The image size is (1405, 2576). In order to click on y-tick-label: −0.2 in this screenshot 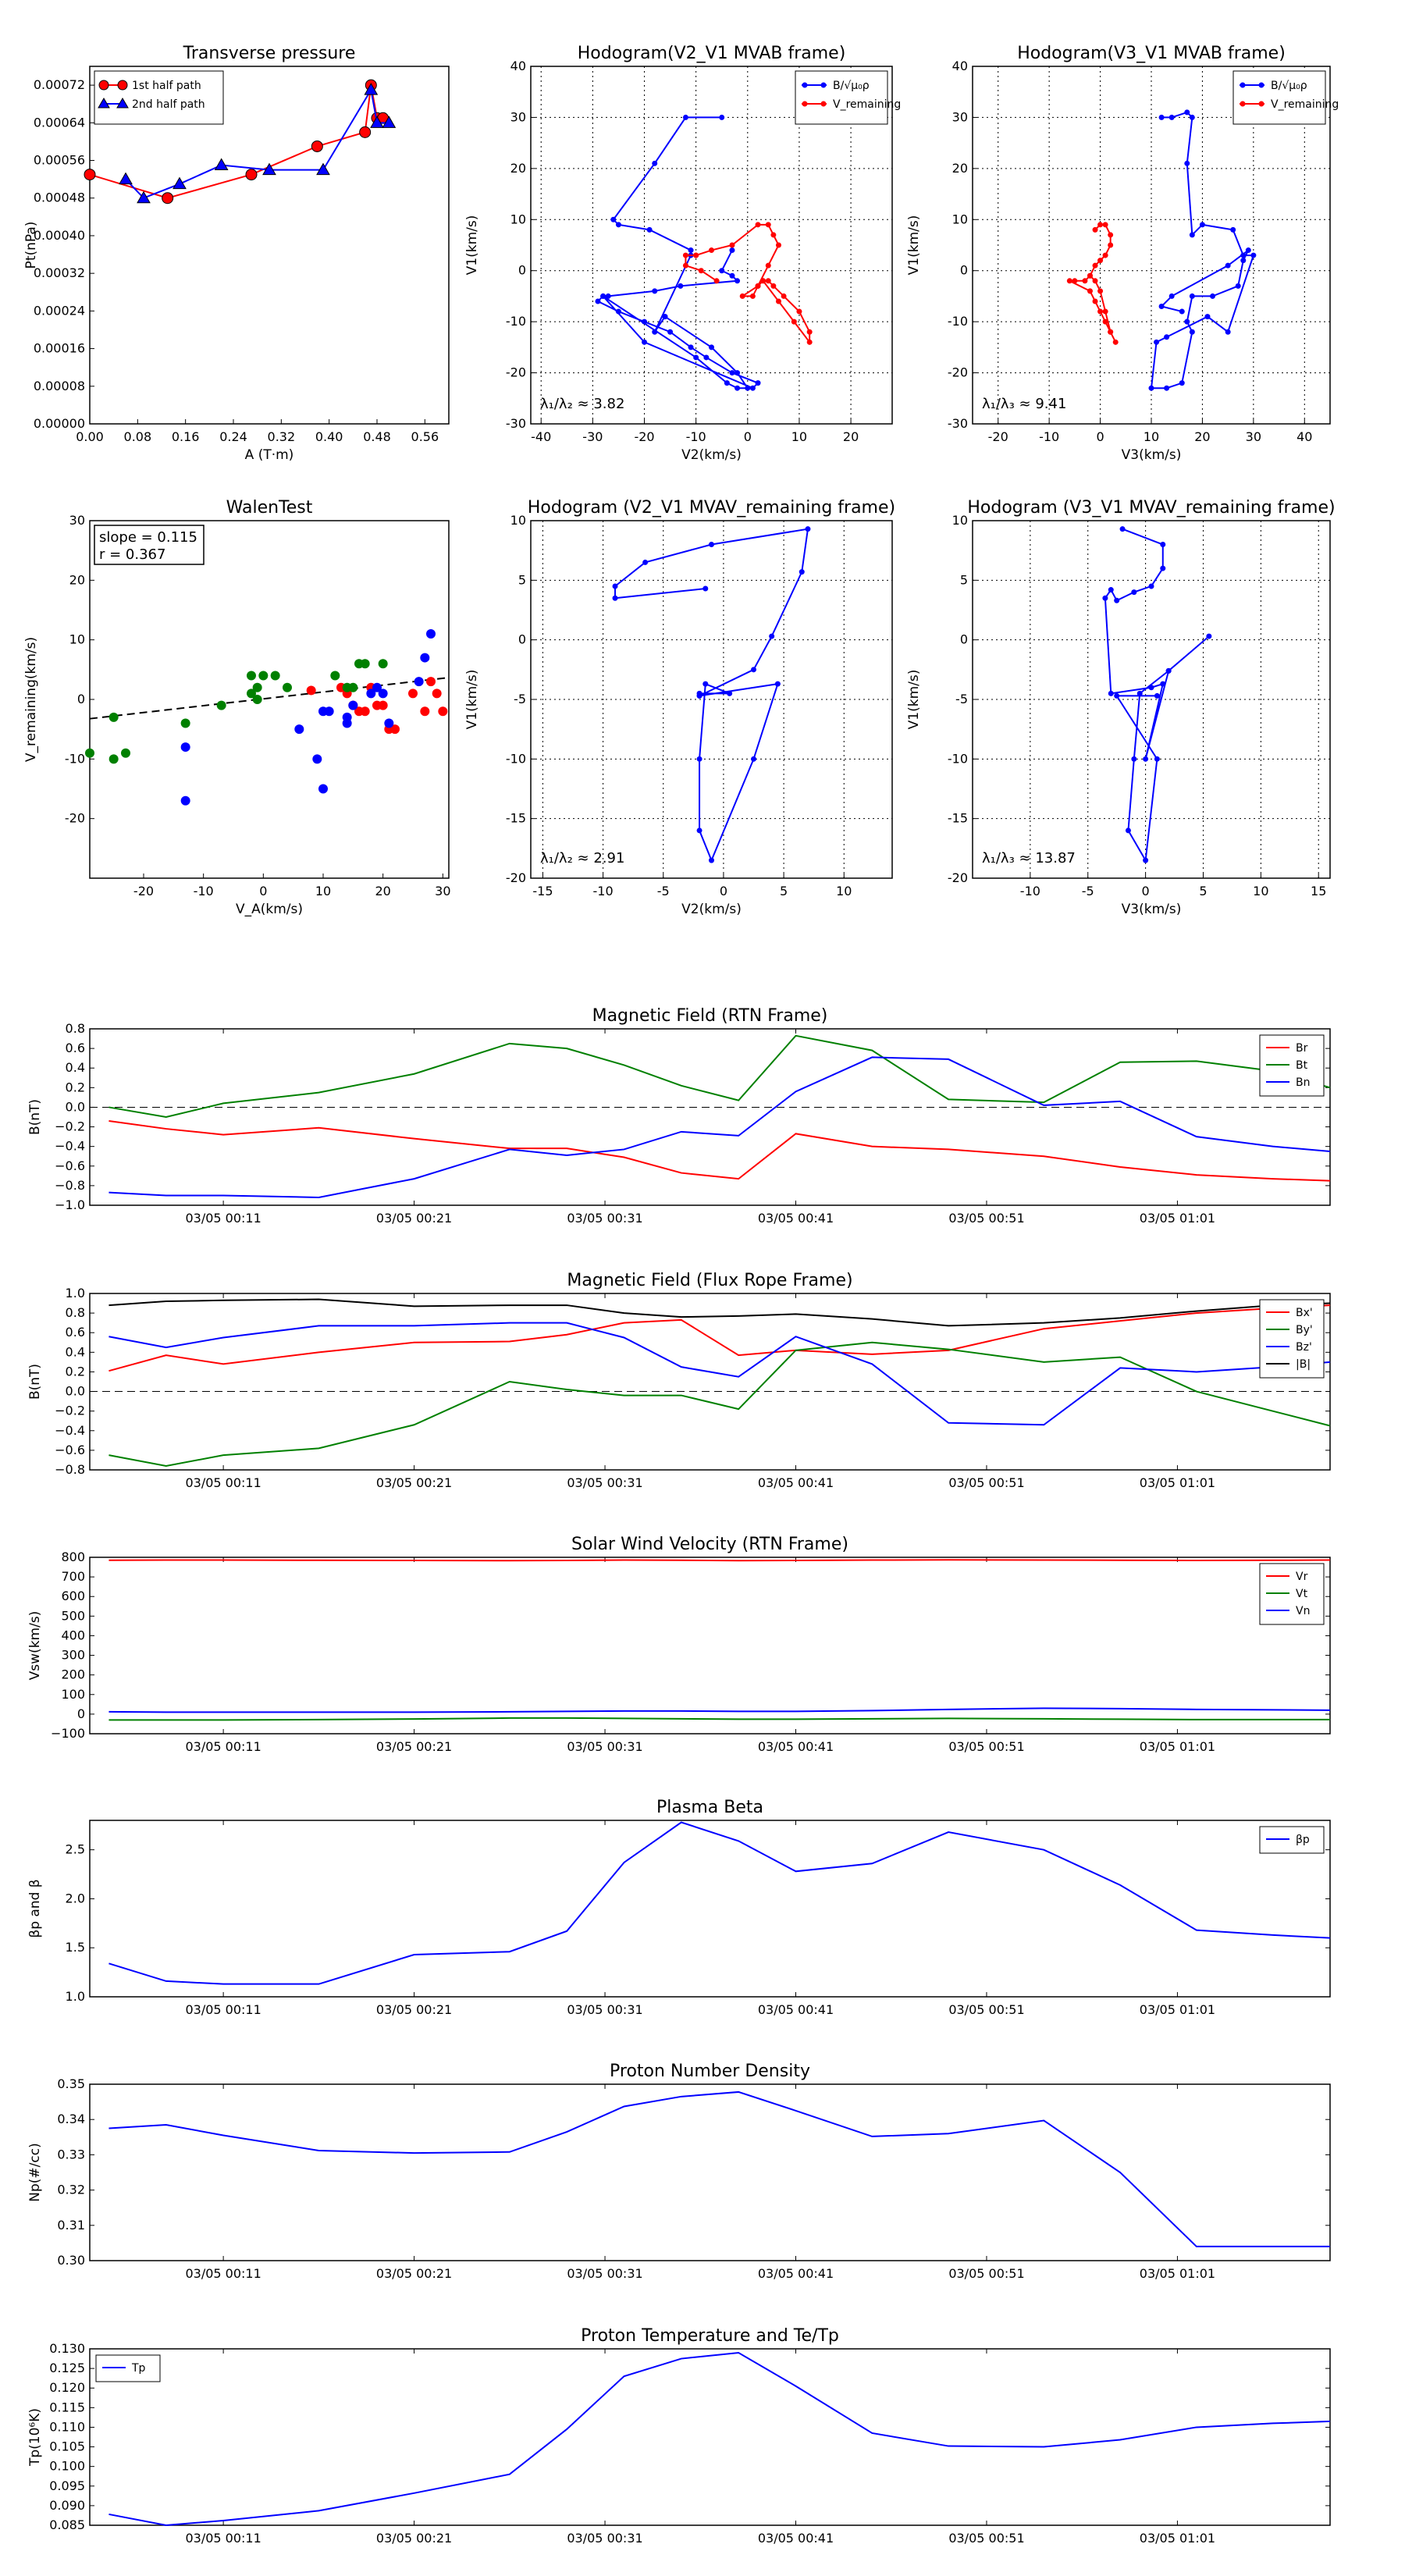, I will do `click(70, 1411)`.